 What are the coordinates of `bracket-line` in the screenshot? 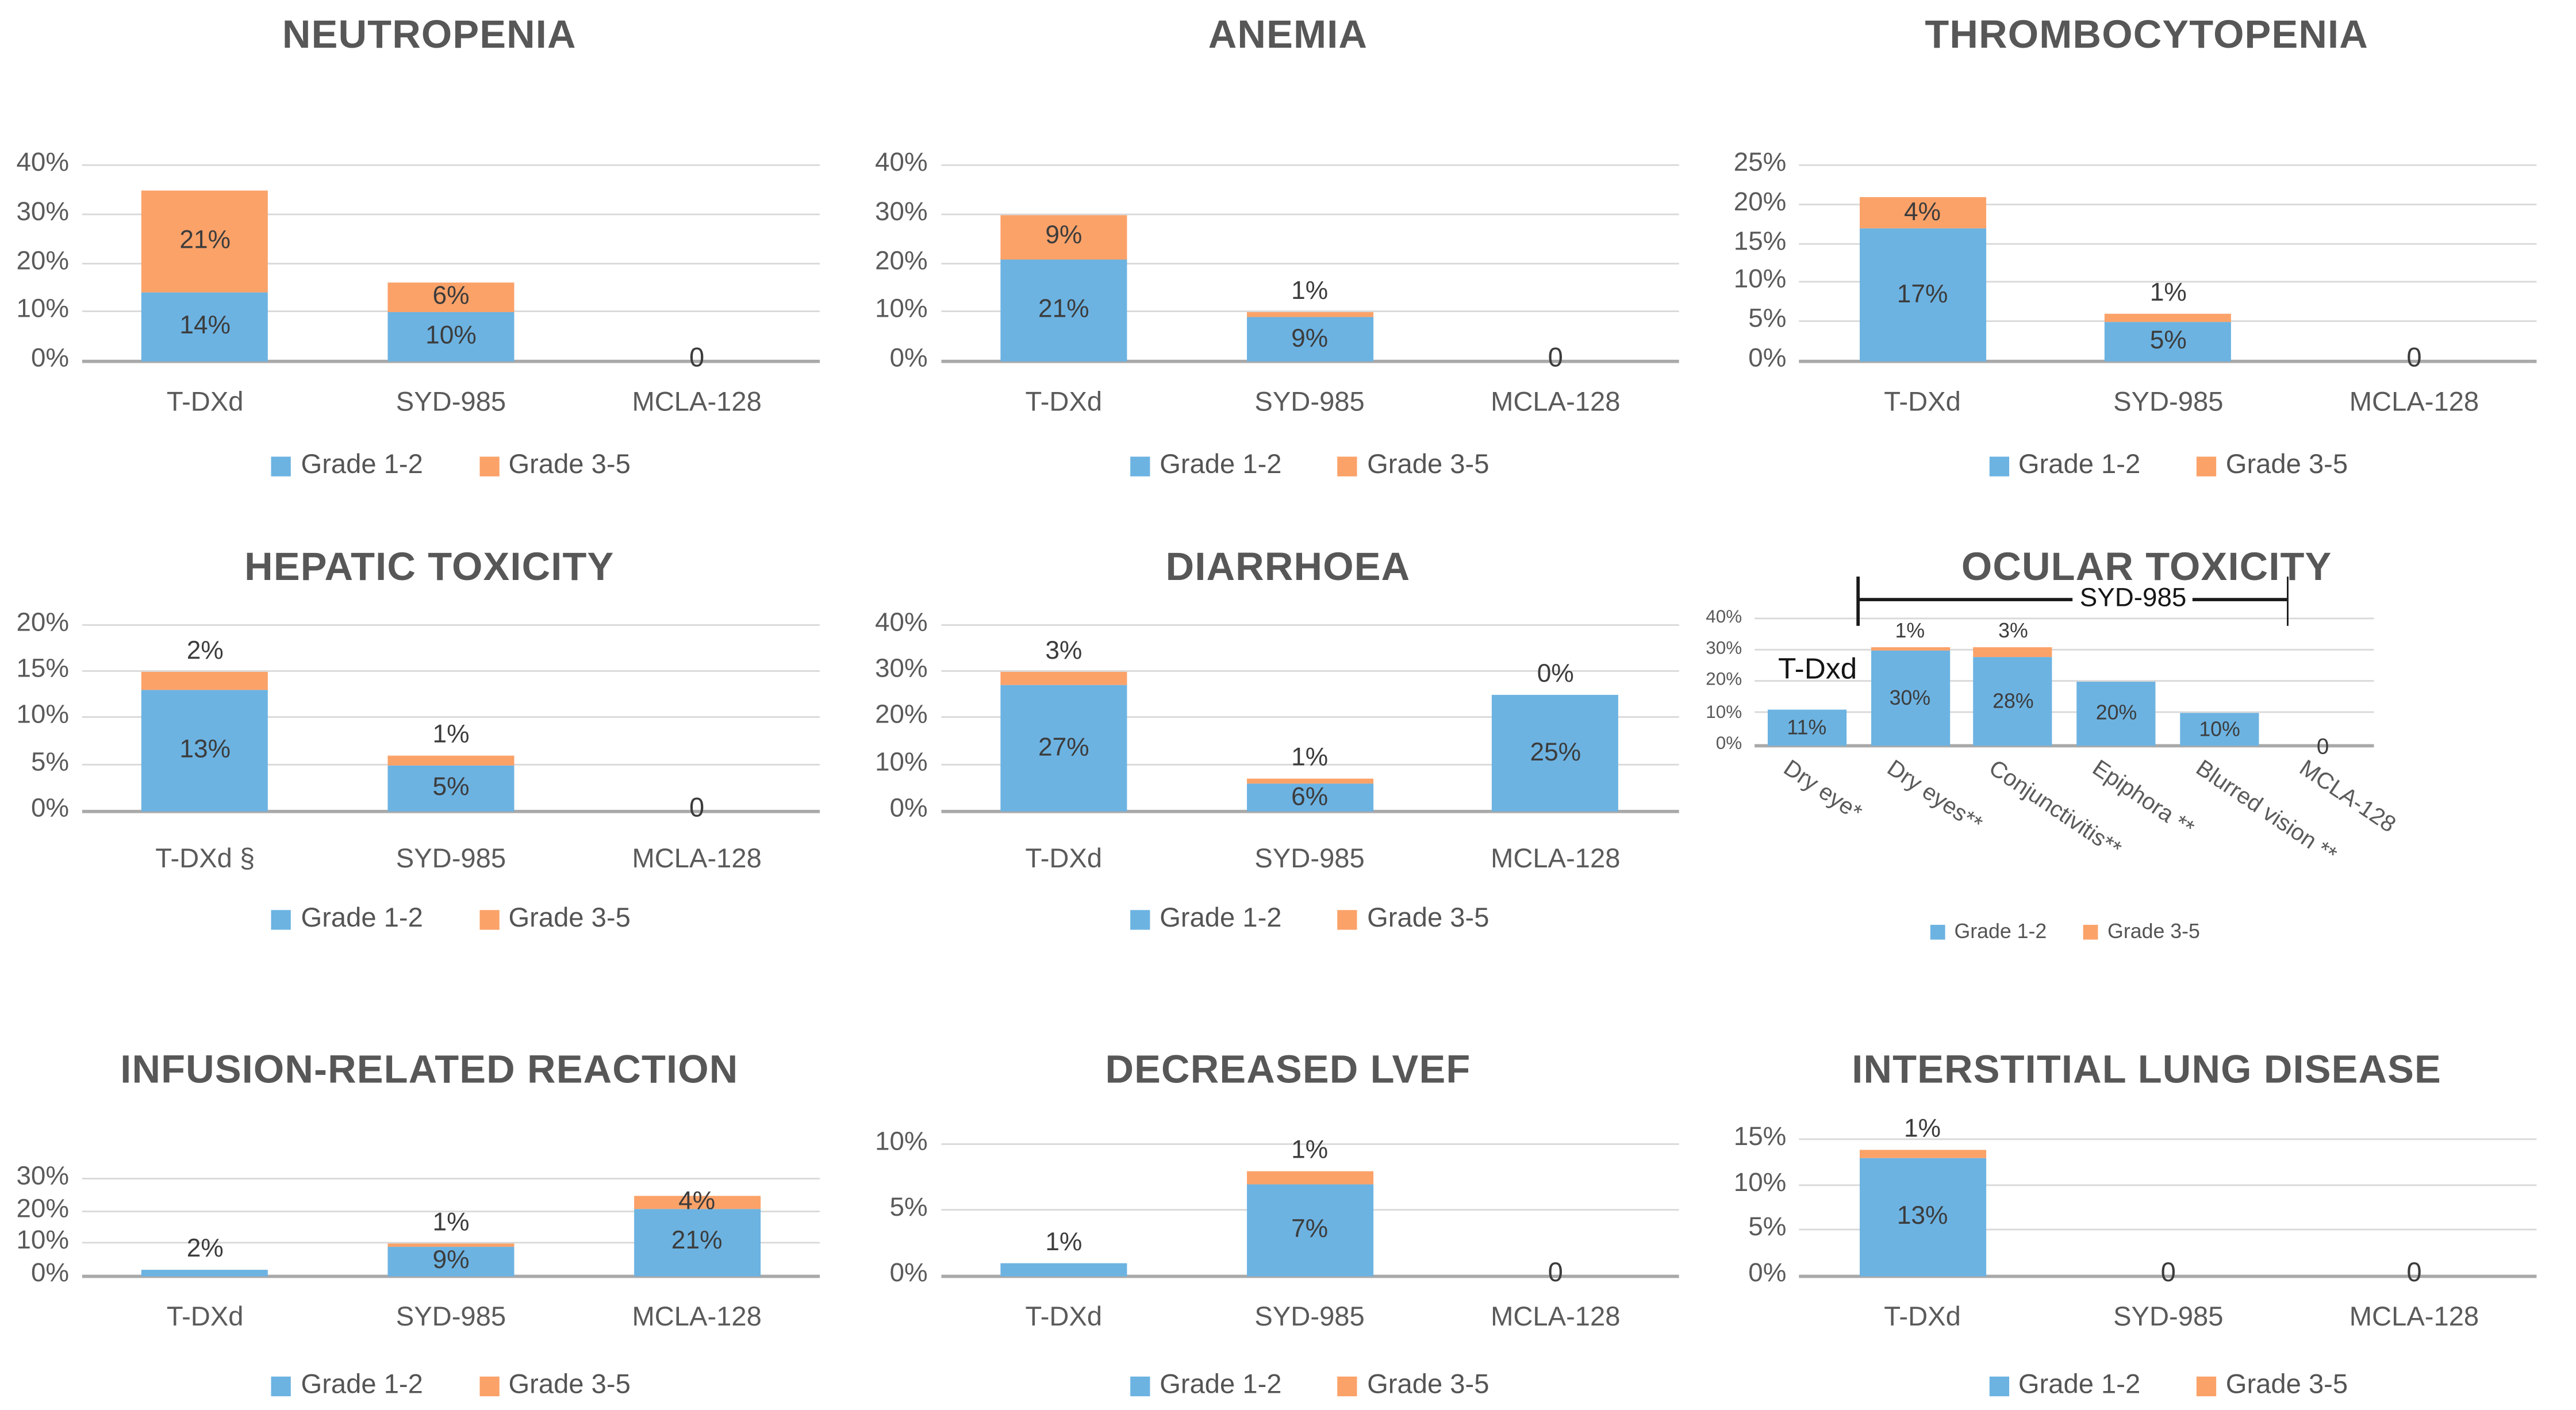 It's located at (2073, 600).